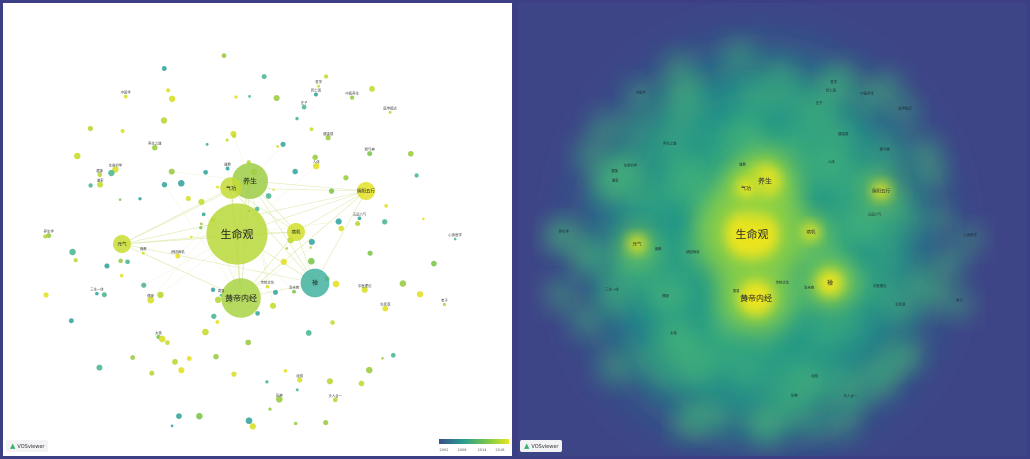 This screenshot has width=1030, height=459. I want to click on network-node-label: 养生学, so click(49, 231).